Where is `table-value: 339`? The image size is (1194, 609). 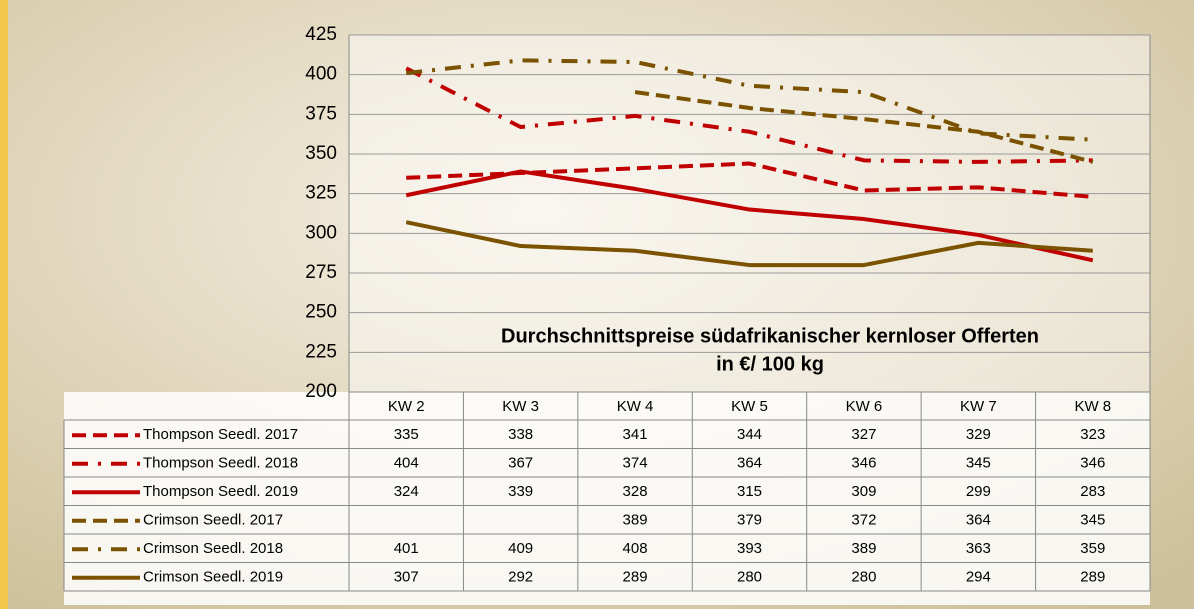 table-value: 339 is located at coordinates (520, 491).